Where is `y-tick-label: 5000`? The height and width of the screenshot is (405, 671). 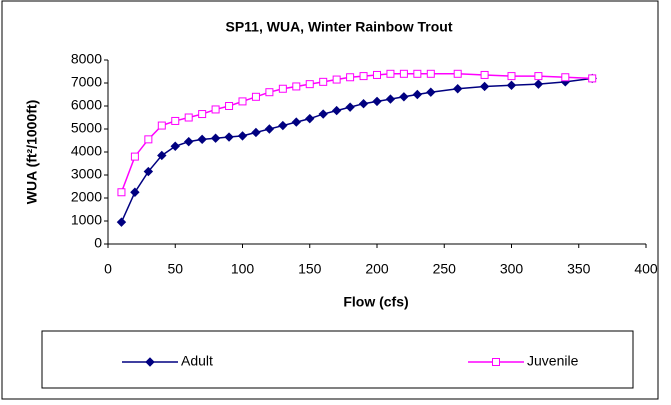
y-tick-label: 5000 is located at coordinates (86, 128).